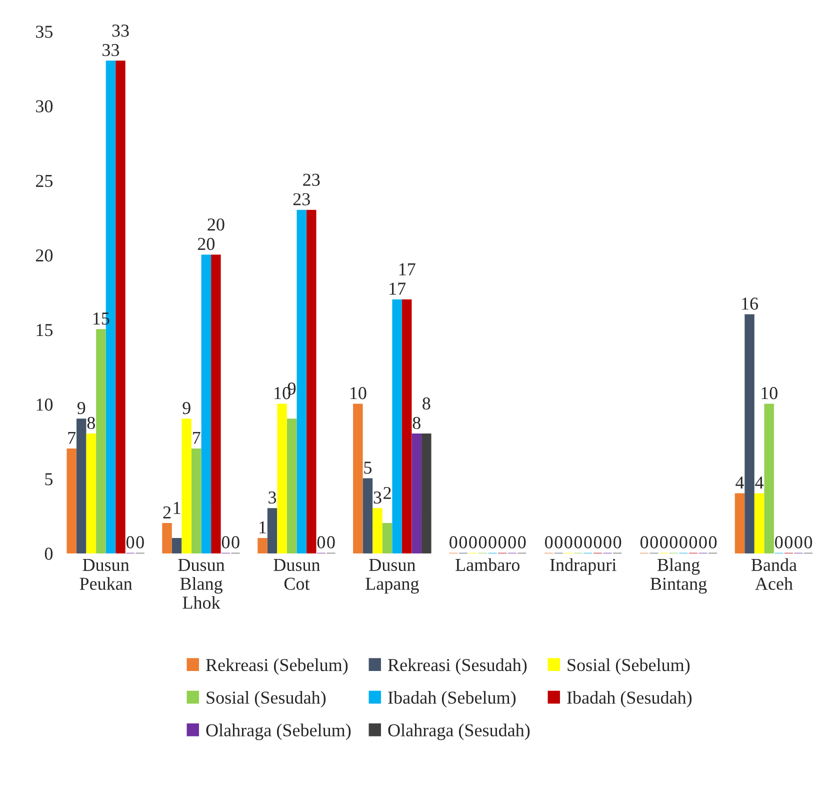 The width and height of the screenshot is (830, 785). What do you see at coordinates (583, 566) in the screenshot?
I see `x-tick-label: Indrapuri` at bounding box center [583, 566].